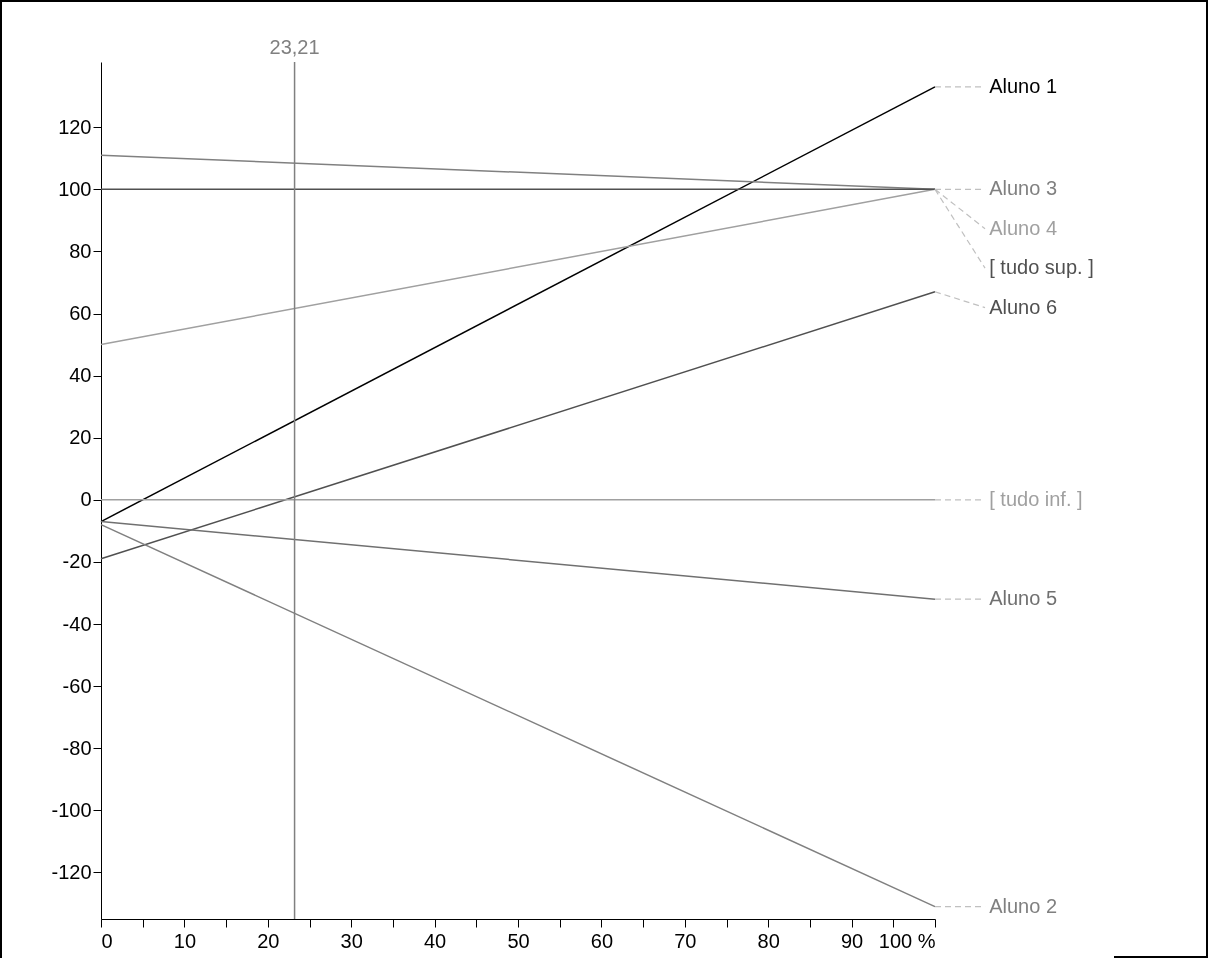 The width and height of the screenshot is (1208, 958). What do you see at coordinates (77, 561) in the screenshot?
I see `y-tick-label: -20` at bounding box center [77, 561].